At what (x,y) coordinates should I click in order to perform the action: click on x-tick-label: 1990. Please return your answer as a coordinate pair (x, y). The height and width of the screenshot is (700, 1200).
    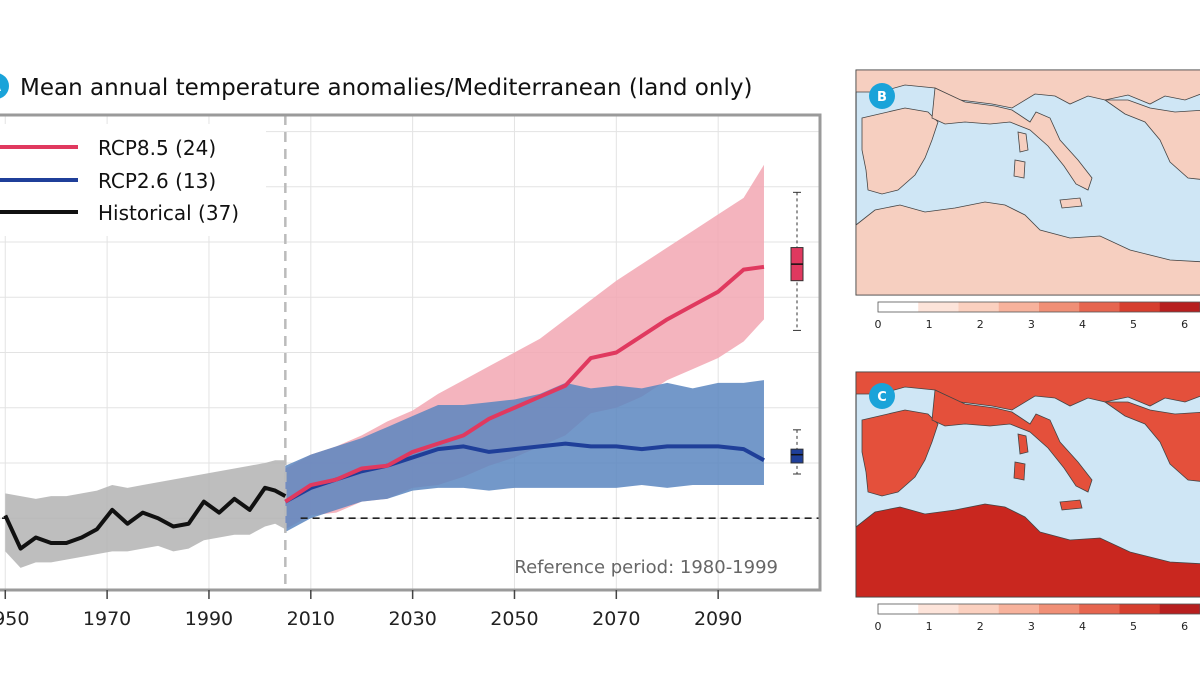
    Looking at the image, I should click on (209, 619).